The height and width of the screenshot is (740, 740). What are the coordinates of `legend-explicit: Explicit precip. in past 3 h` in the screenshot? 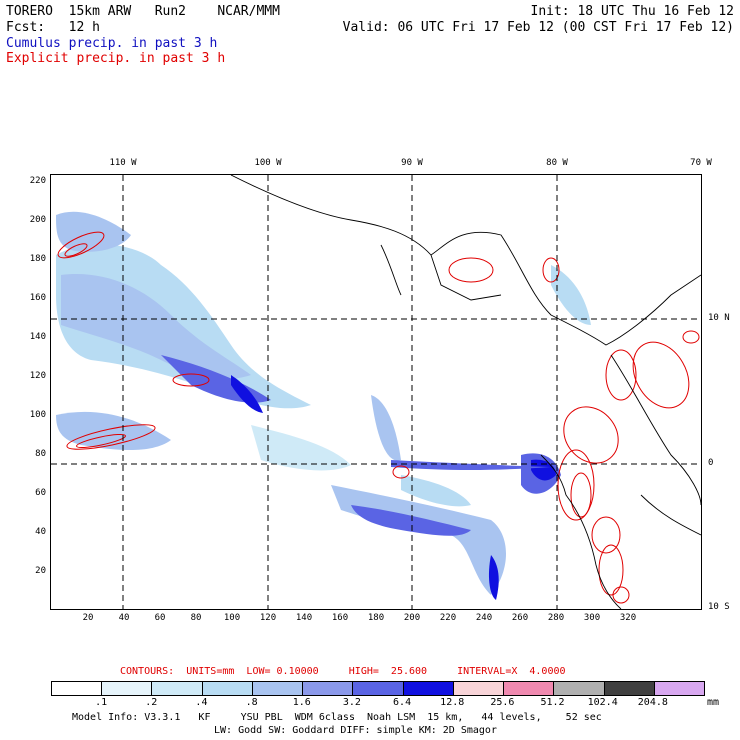 It's located at (116, 58).